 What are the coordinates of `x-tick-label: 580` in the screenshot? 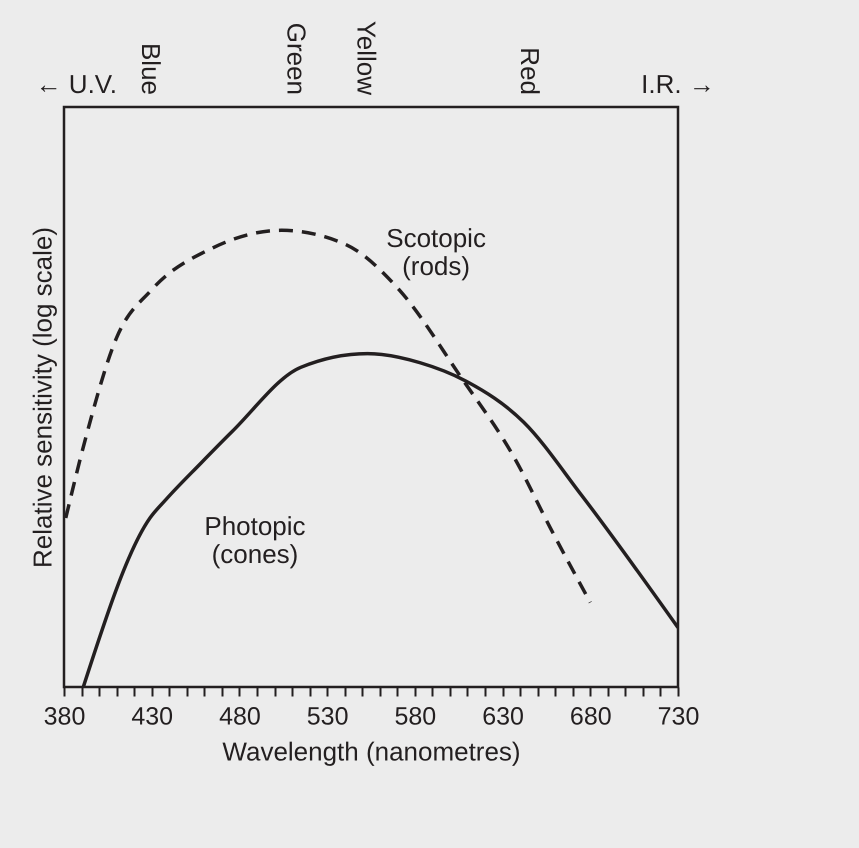 It's located at (415, 716).